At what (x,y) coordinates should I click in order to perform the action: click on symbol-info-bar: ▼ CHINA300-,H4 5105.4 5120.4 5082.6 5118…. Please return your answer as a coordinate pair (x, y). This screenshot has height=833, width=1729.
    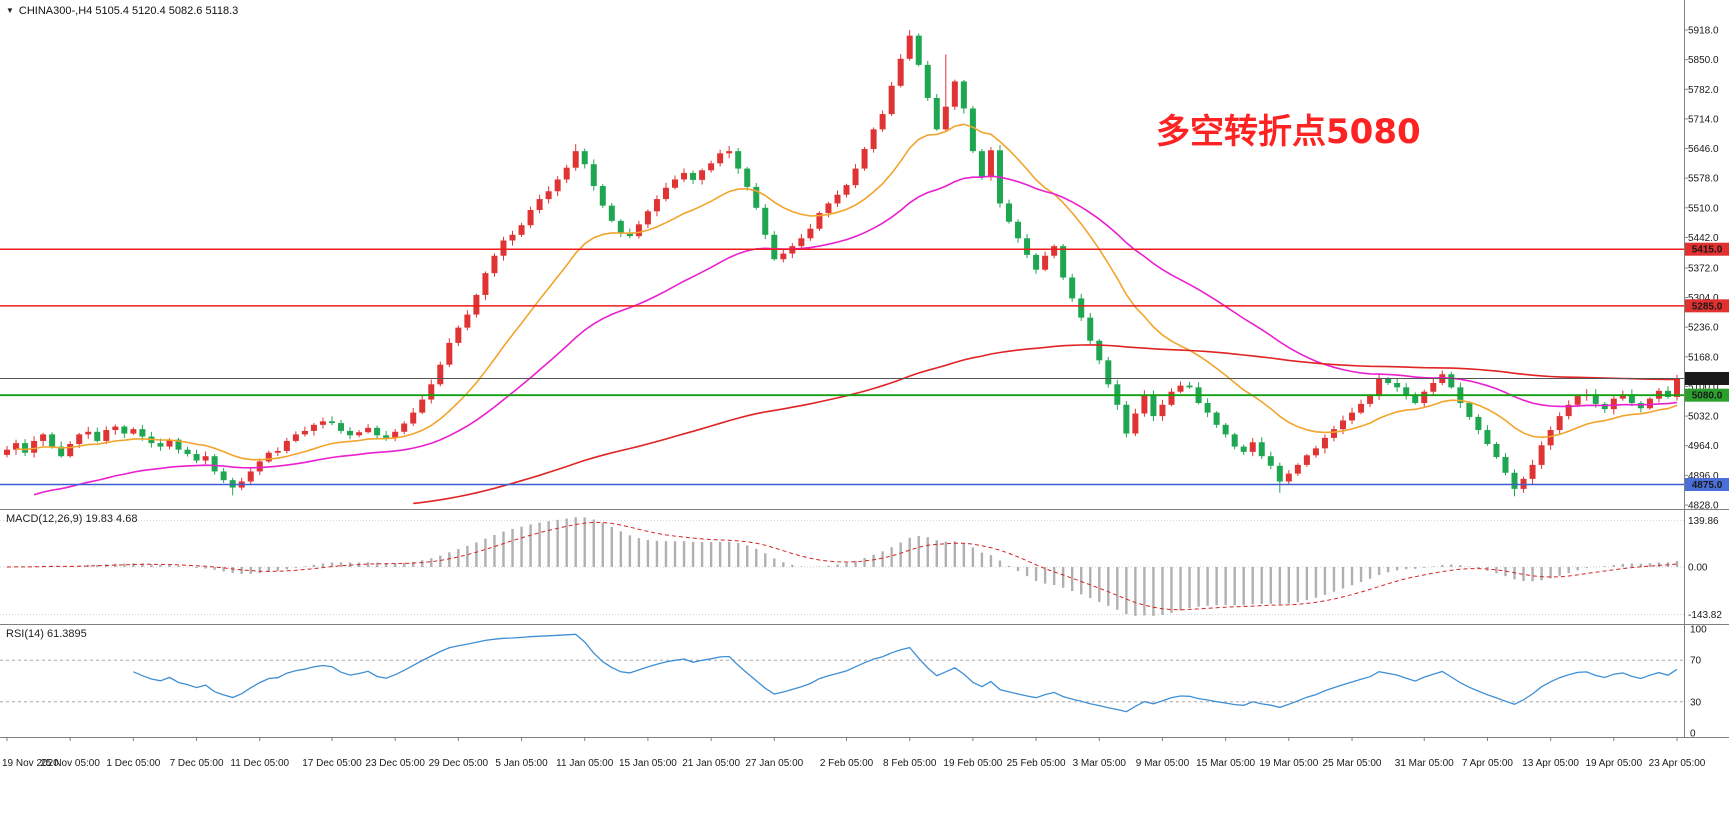
    Looking at the image, I should click on (122, 11).